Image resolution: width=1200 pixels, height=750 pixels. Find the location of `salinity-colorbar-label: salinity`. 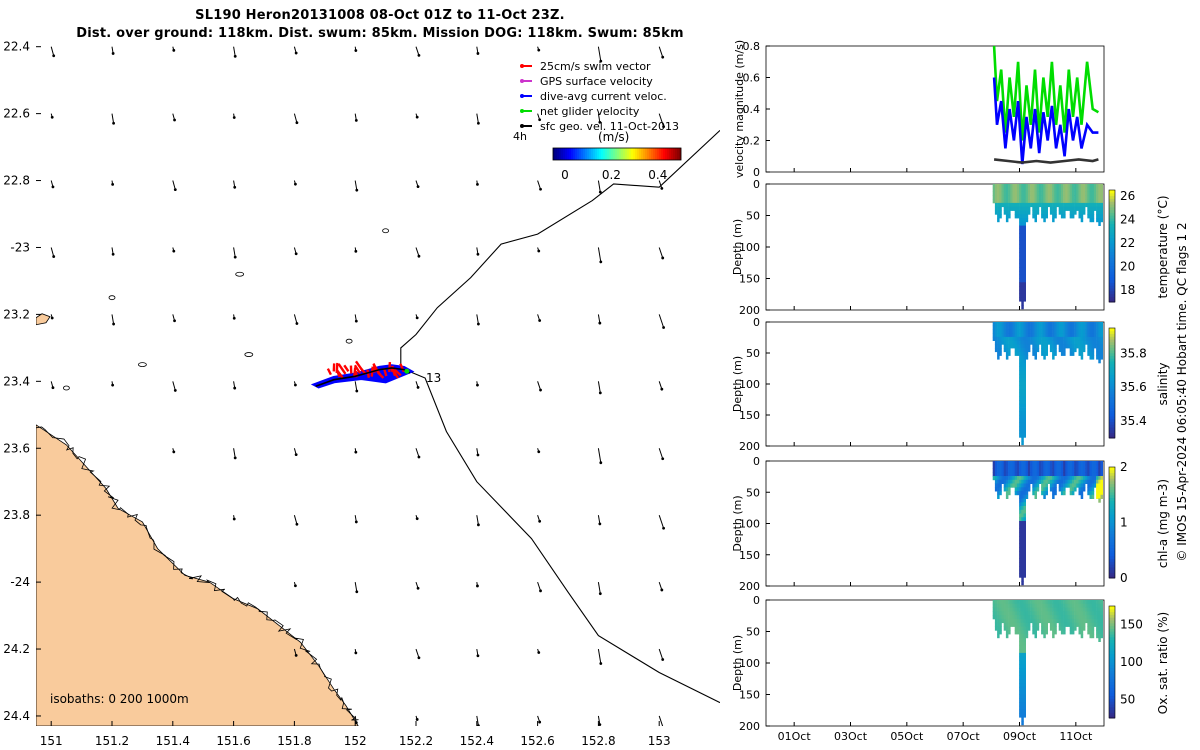

salinity-colorbar-label: salinity is located at coordinates (1163, 383).